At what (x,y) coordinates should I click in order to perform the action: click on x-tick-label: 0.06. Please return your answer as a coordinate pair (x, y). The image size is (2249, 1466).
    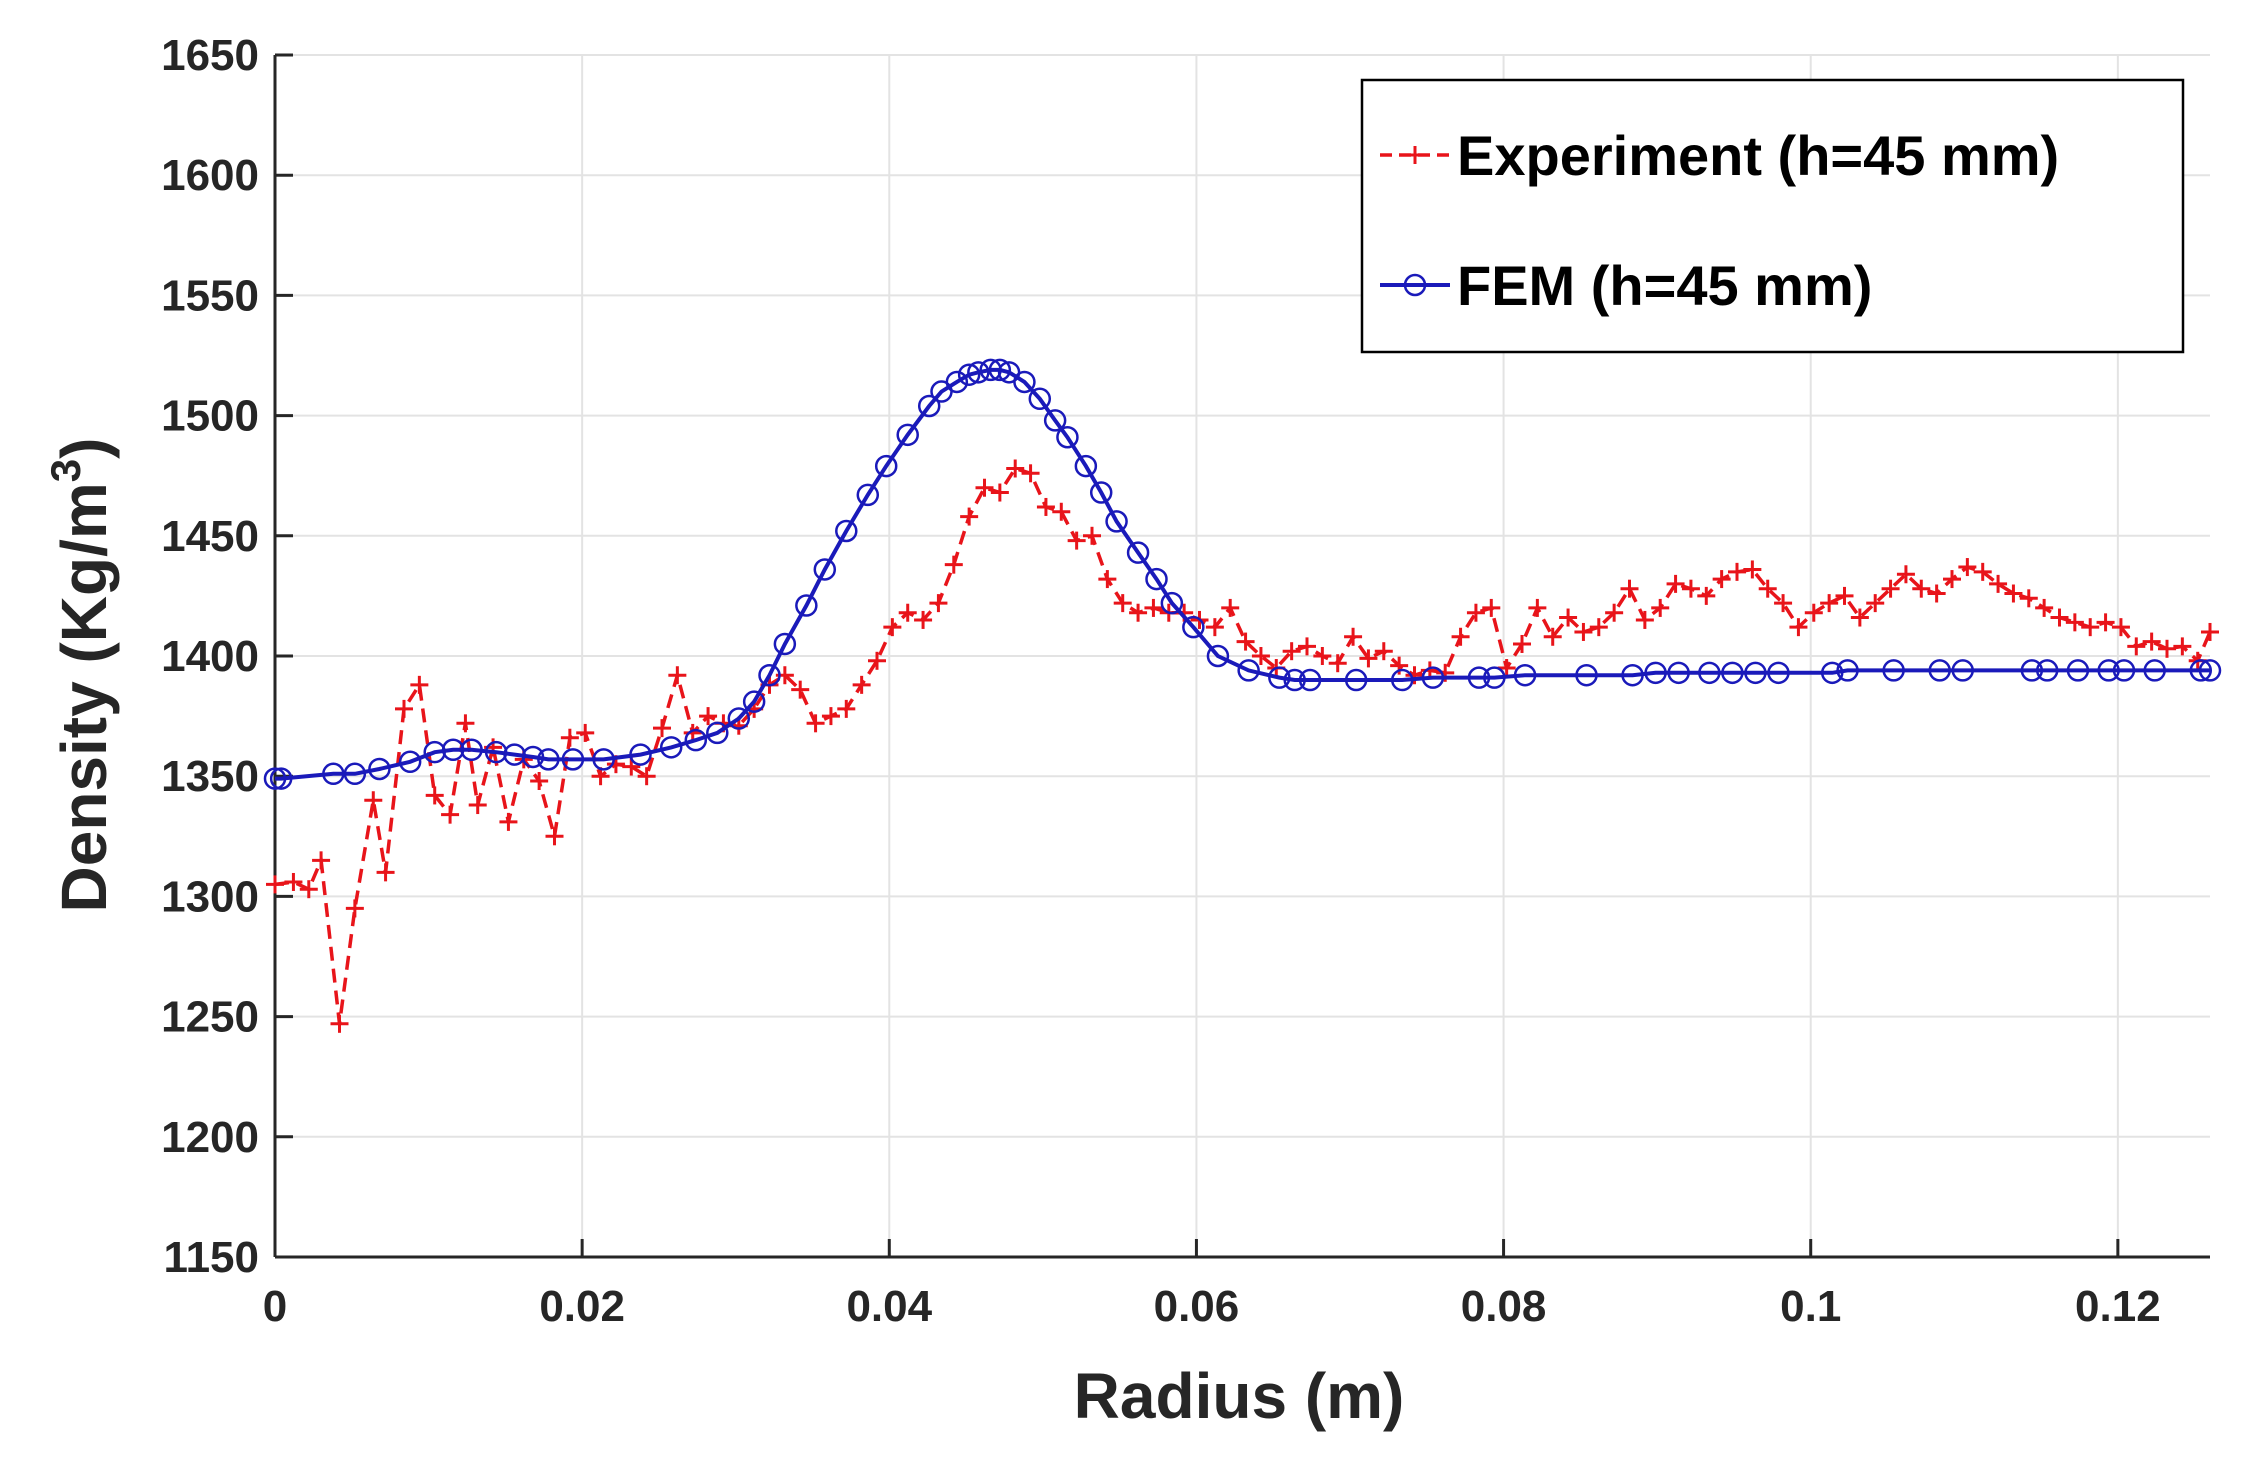
    Looking at the image, I should click on (1197, 1306).